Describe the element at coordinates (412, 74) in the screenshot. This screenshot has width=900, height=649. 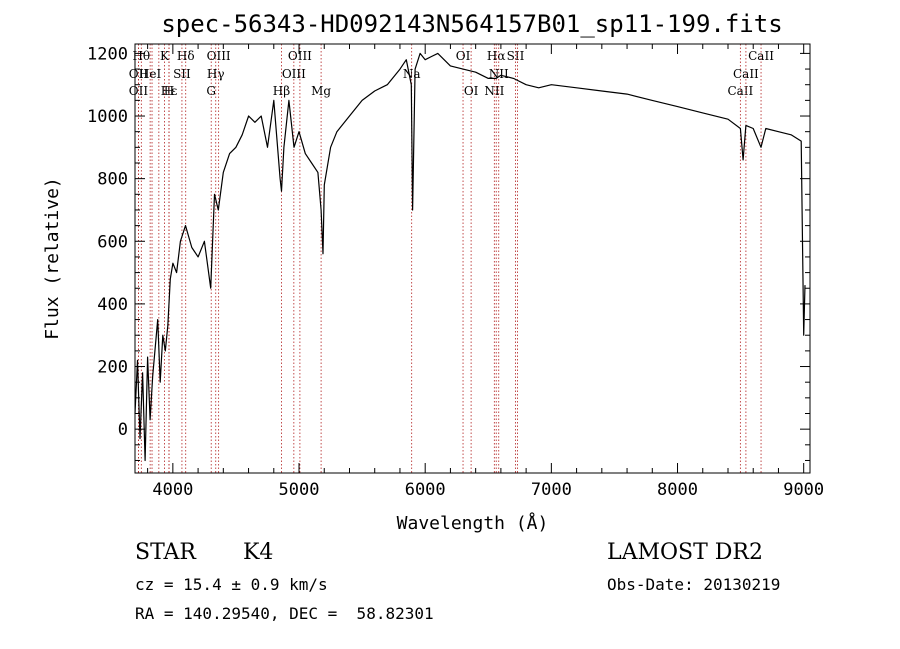
I see `line-marker-label: Na` at that location.